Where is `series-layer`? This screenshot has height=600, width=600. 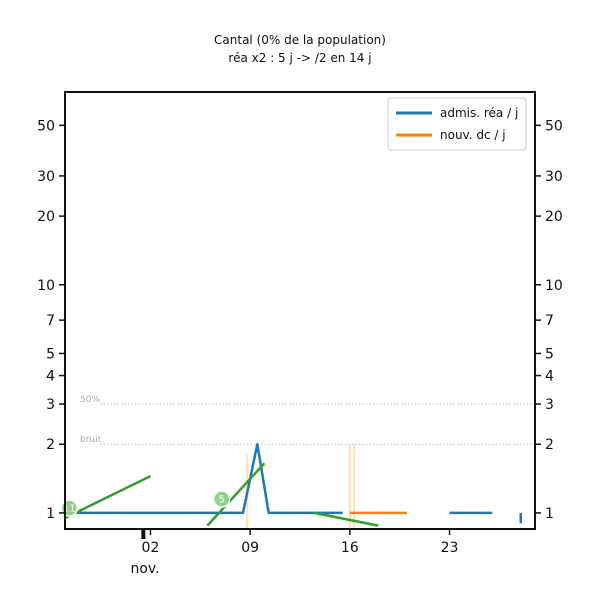 series-layer is located at coordinates (293, 484).